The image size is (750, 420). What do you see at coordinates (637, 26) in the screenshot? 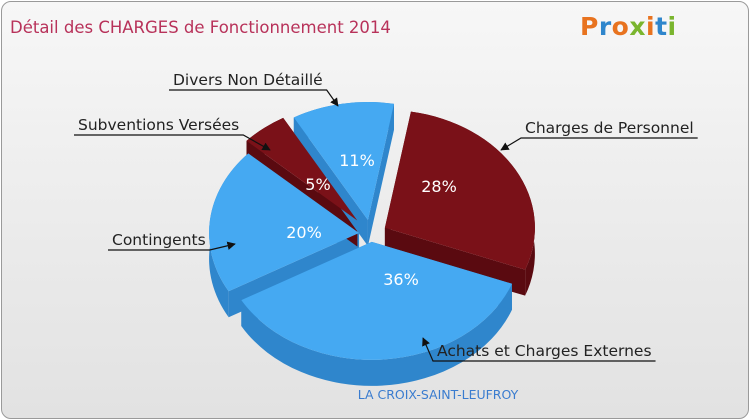
I see `logo-letter: x` at bounding box center [637, 26].